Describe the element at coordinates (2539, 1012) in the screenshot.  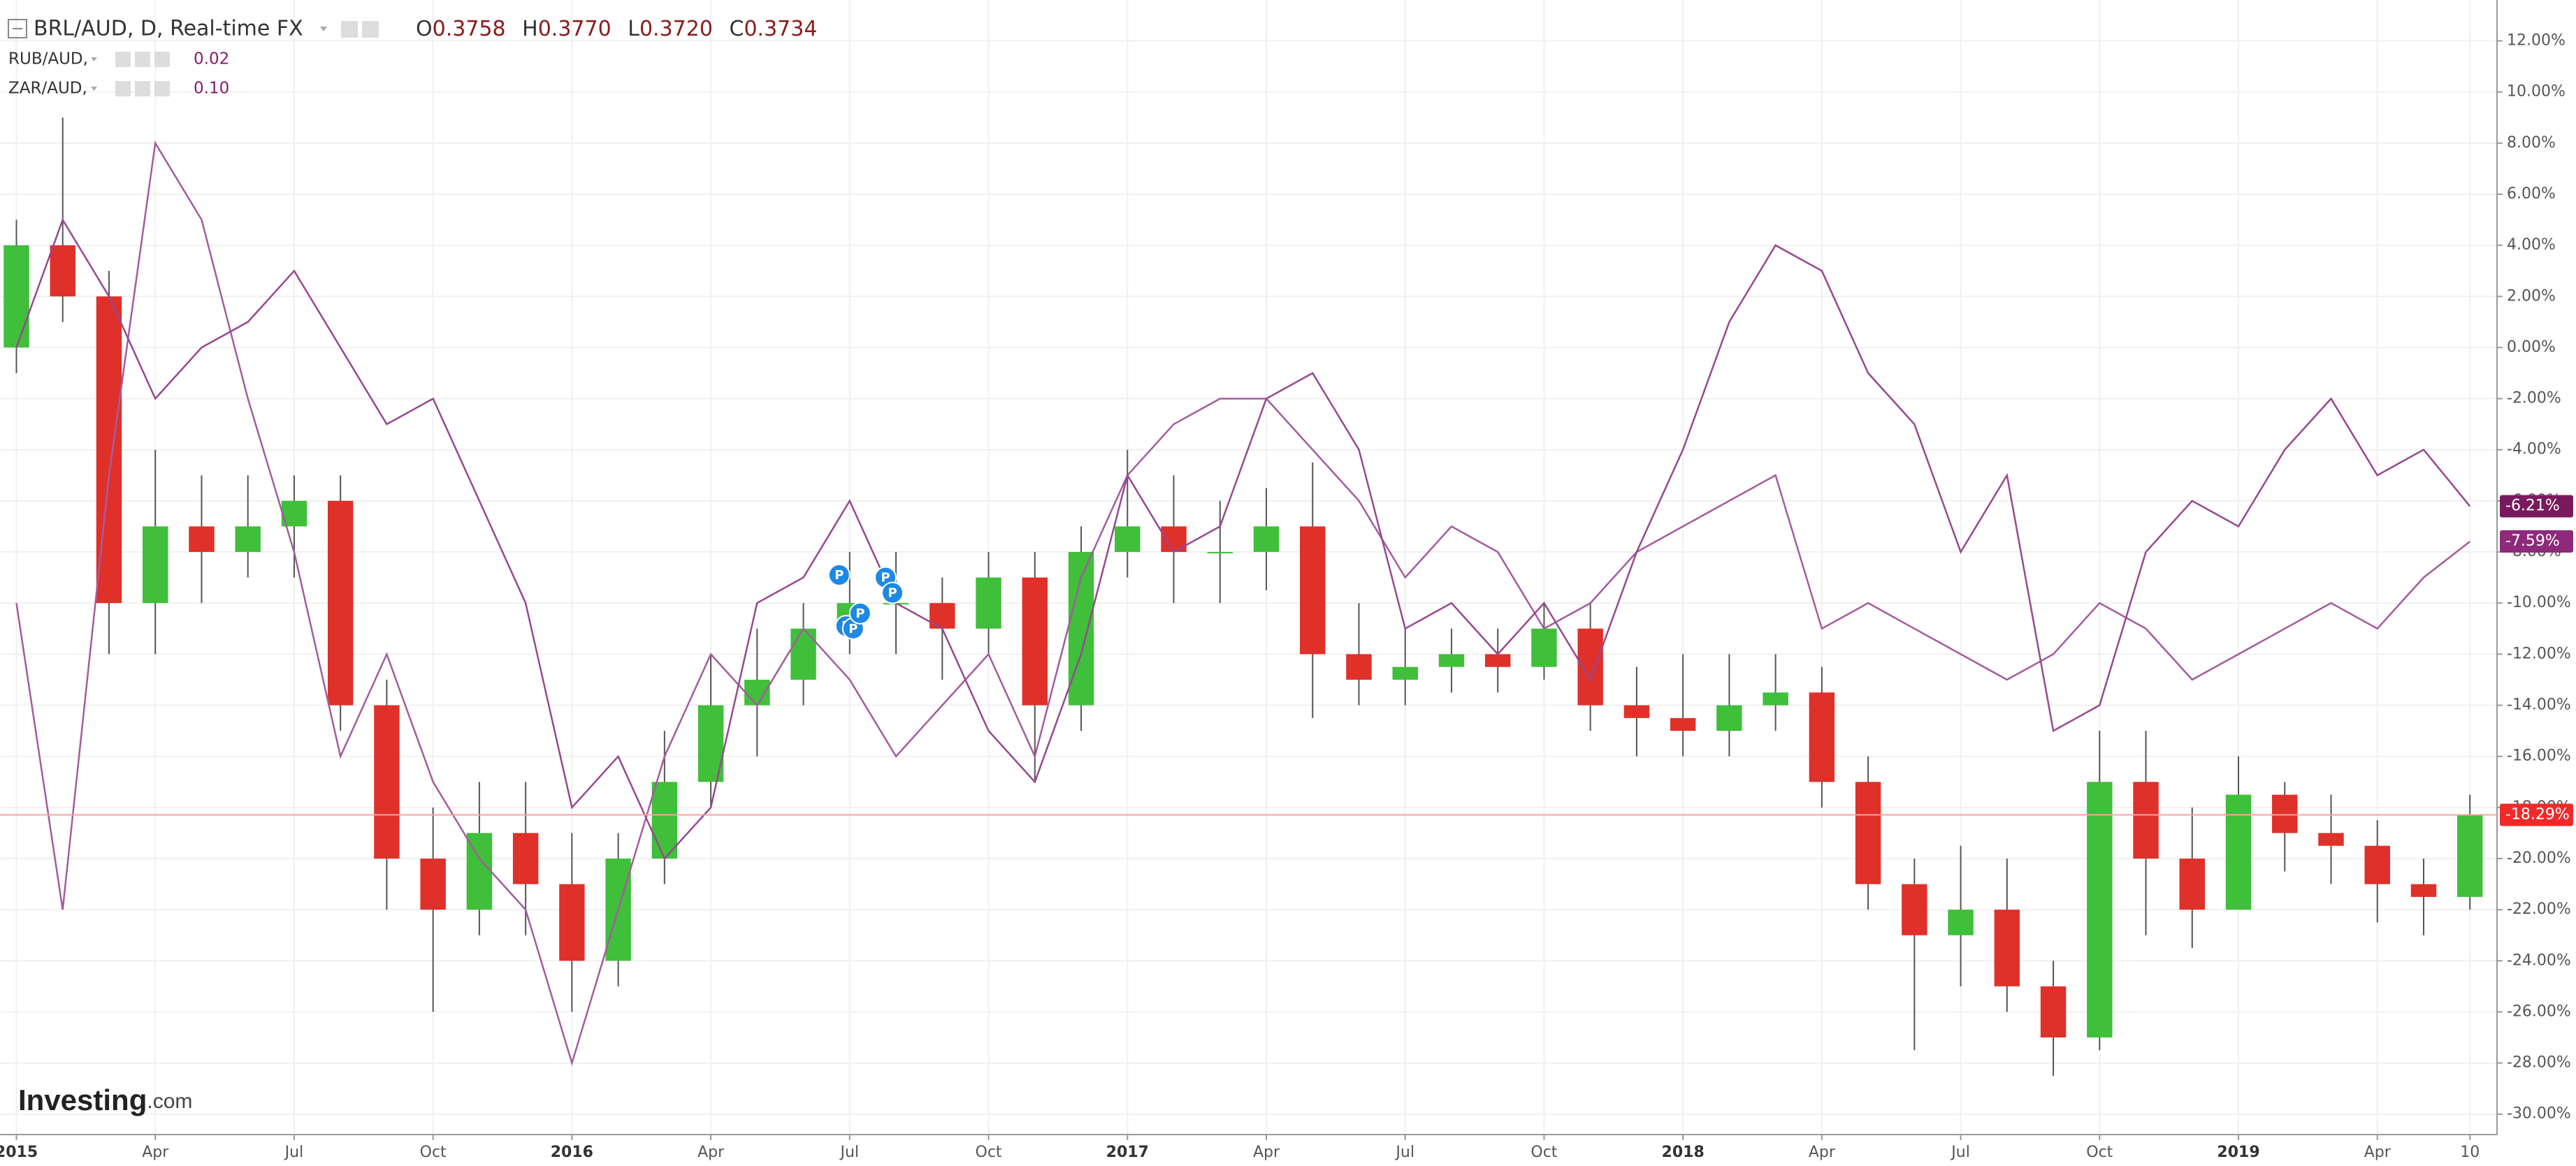
I see `y-tick-label: -26.00%` at that location.